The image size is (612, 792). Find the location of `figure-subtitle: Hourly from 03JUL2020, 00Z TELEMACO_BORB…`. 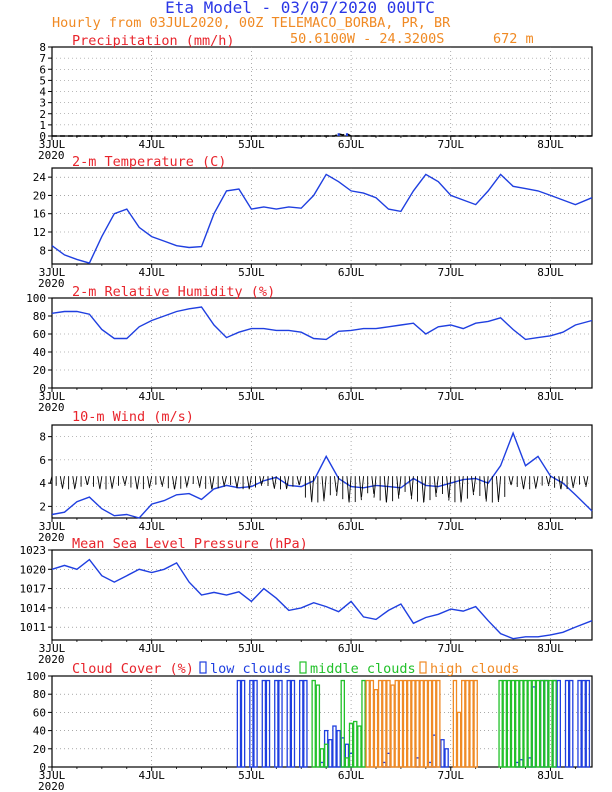

figure-subtitle: Hourly from 03JUL2020, 00Z TELEMACO_BORB… is located at coordinates (251, 23).